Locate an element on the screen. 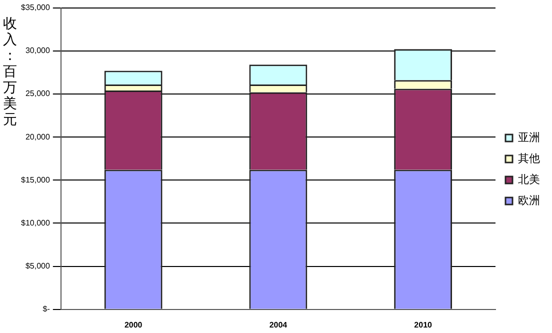  y-tick-label: $15,000 is located at coordinates (35, 179).